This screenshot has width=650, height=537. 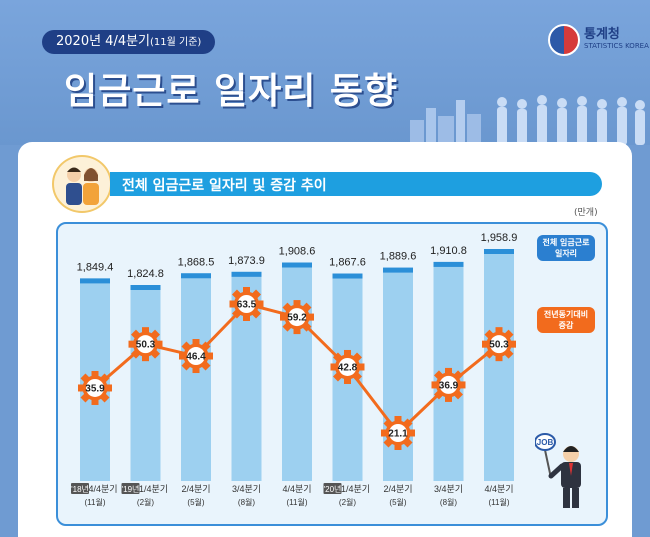 I want to click on rate-point: 21.1, so click(x=398, y=433).